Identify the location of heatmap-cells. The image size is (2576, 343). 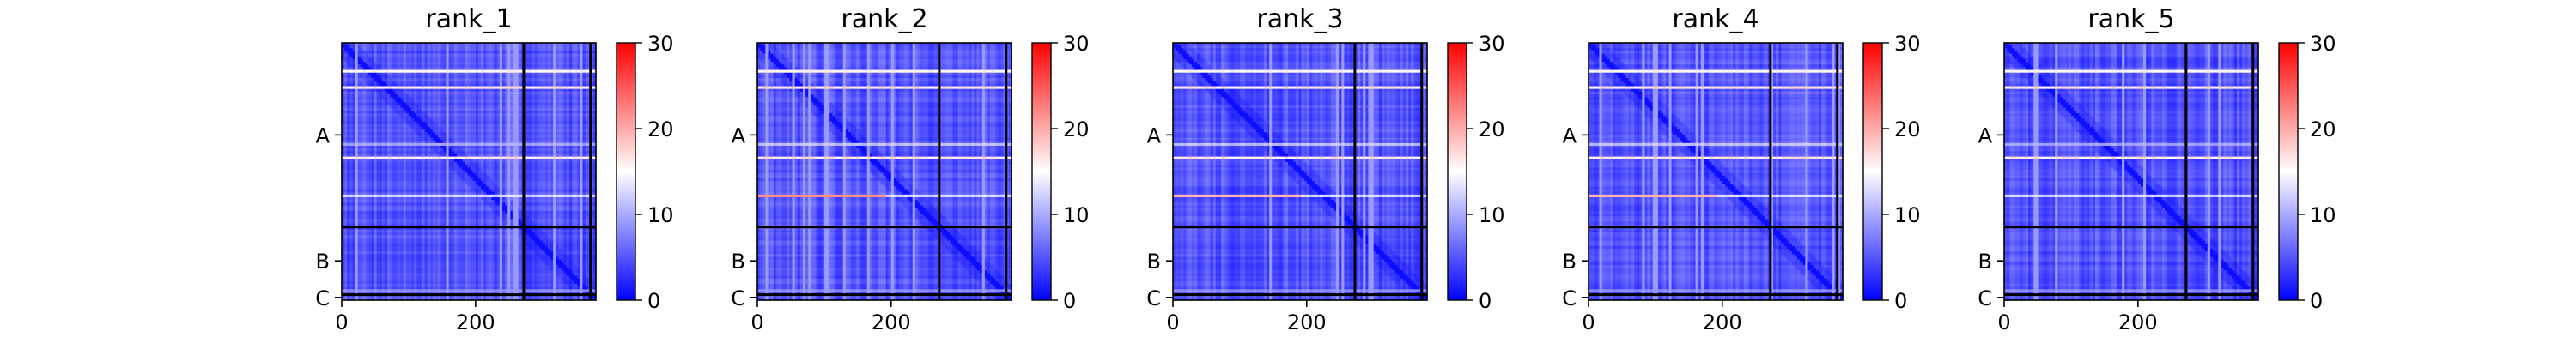
(470, 172).